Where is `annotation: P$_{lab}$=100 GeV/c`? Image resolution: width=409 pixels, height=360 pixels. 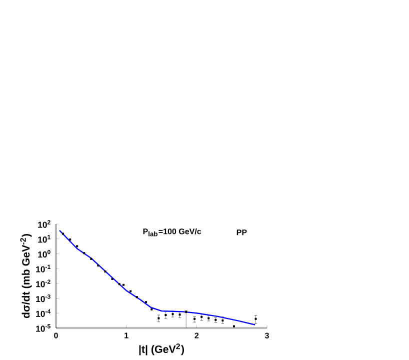 annotation: P$_{lab}$=100 GeV/c is located at coordinates (172, 232).